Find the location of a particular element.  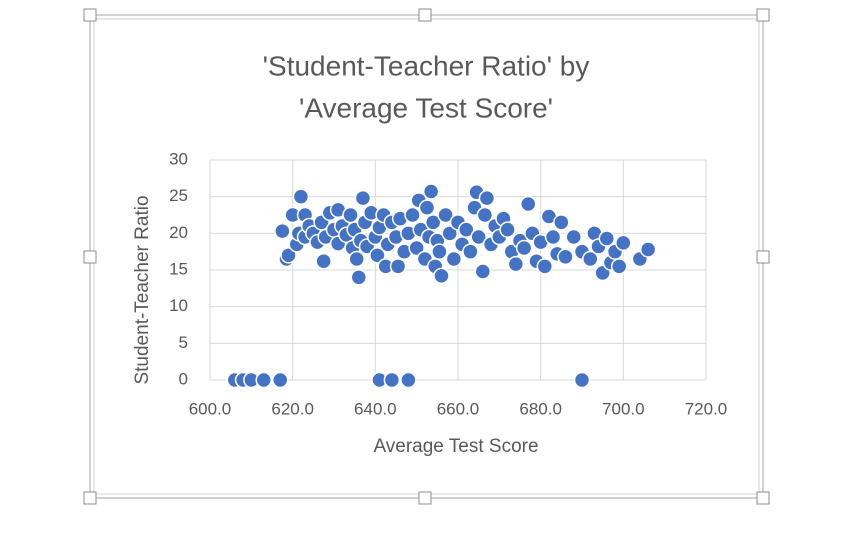

chart-title: 'Average Test Score' is located at coordinates (426, 107).